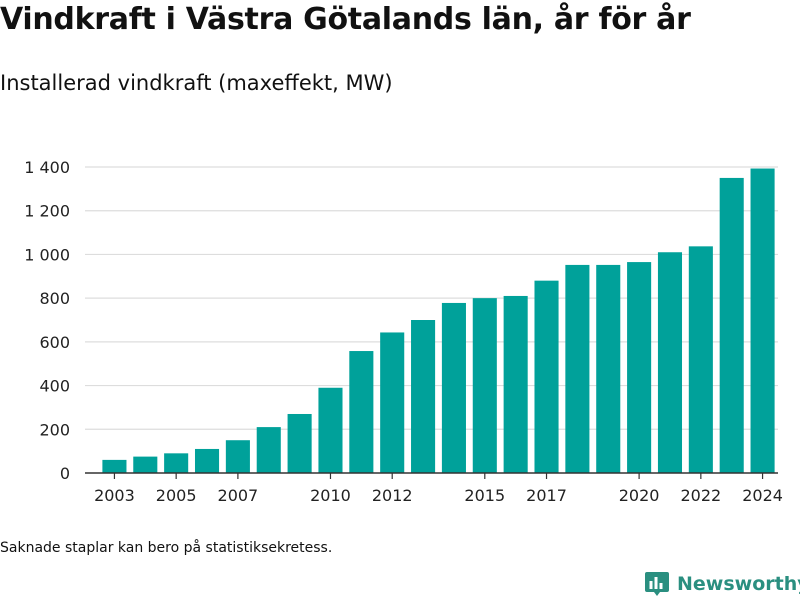 The image size is (800, 600). What do you see at coordinates (54, 386) in the screenshot?
I see `y-tick-label: 400` at bounding box center [54, 386].